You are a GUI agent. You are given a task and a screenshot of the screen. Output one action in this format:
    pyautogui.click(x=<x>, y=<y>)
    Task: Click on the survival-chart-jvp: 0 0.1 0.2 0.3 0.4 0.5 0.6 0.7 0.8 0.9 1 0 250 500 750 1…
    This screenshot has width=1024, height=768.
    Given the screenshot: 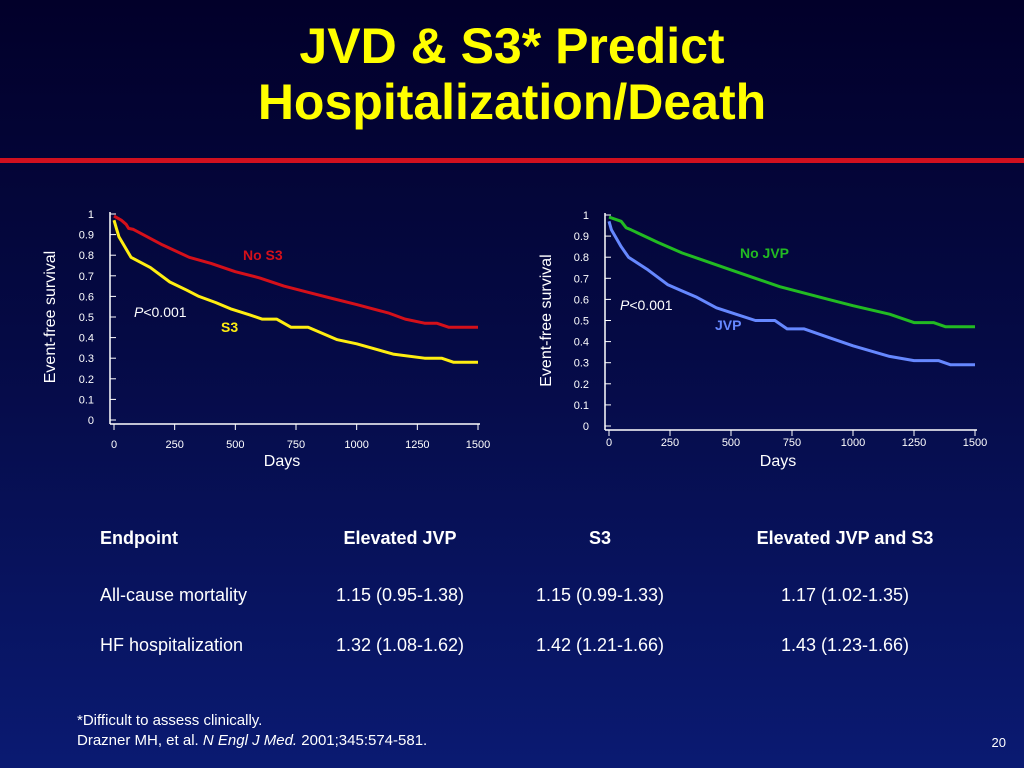 What is the action you would take?
    pyautogui.click(x=762, y=340)
    